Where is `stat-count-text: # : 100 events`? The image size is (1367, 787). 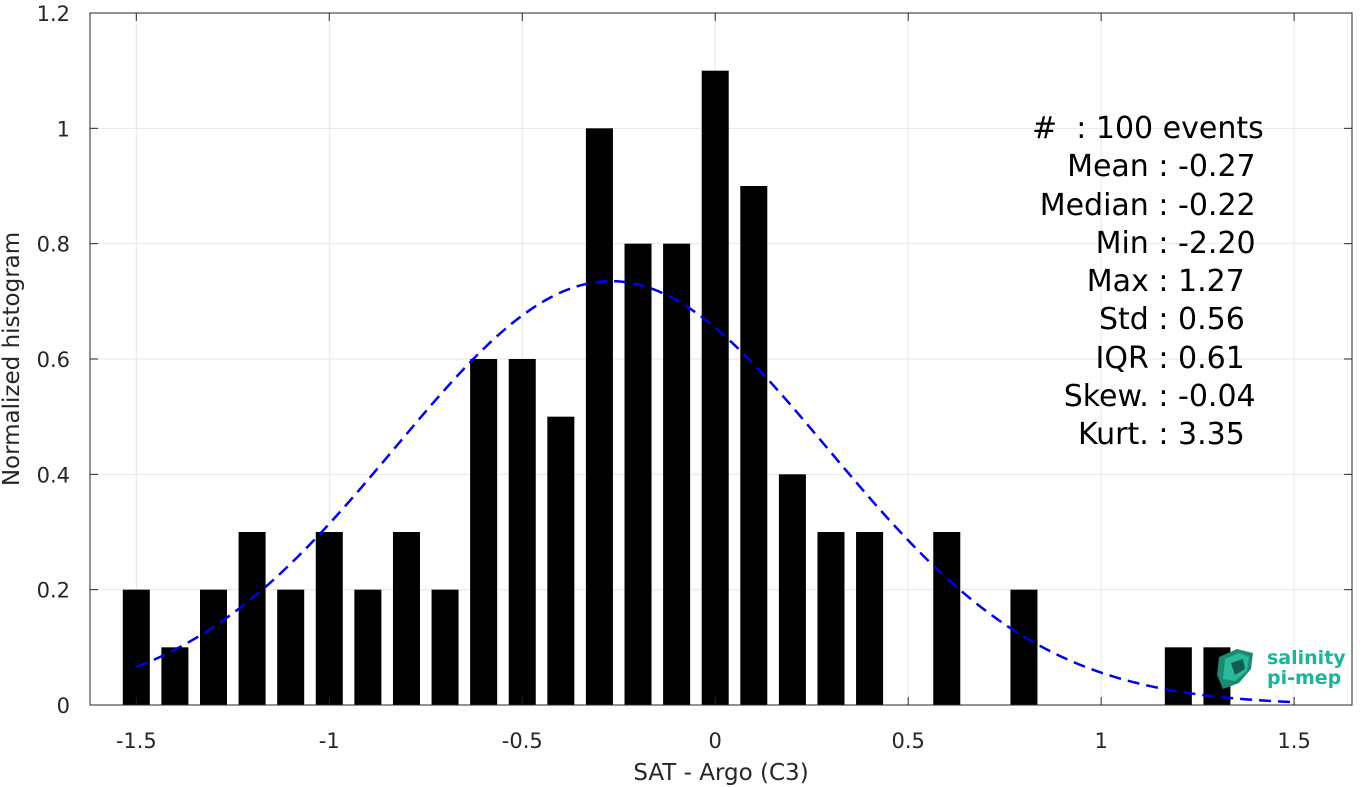 stat-count-text: # : 100 events is located at coordinates (1148, 128).